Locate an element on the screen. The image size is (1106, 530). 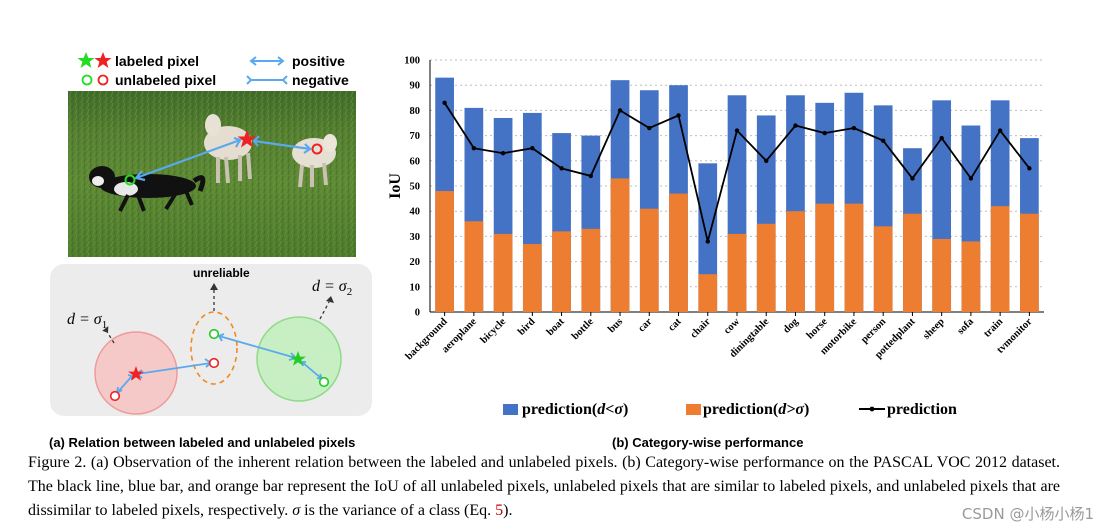
cluster-diagram-svg is located at coordinates (218, 349).